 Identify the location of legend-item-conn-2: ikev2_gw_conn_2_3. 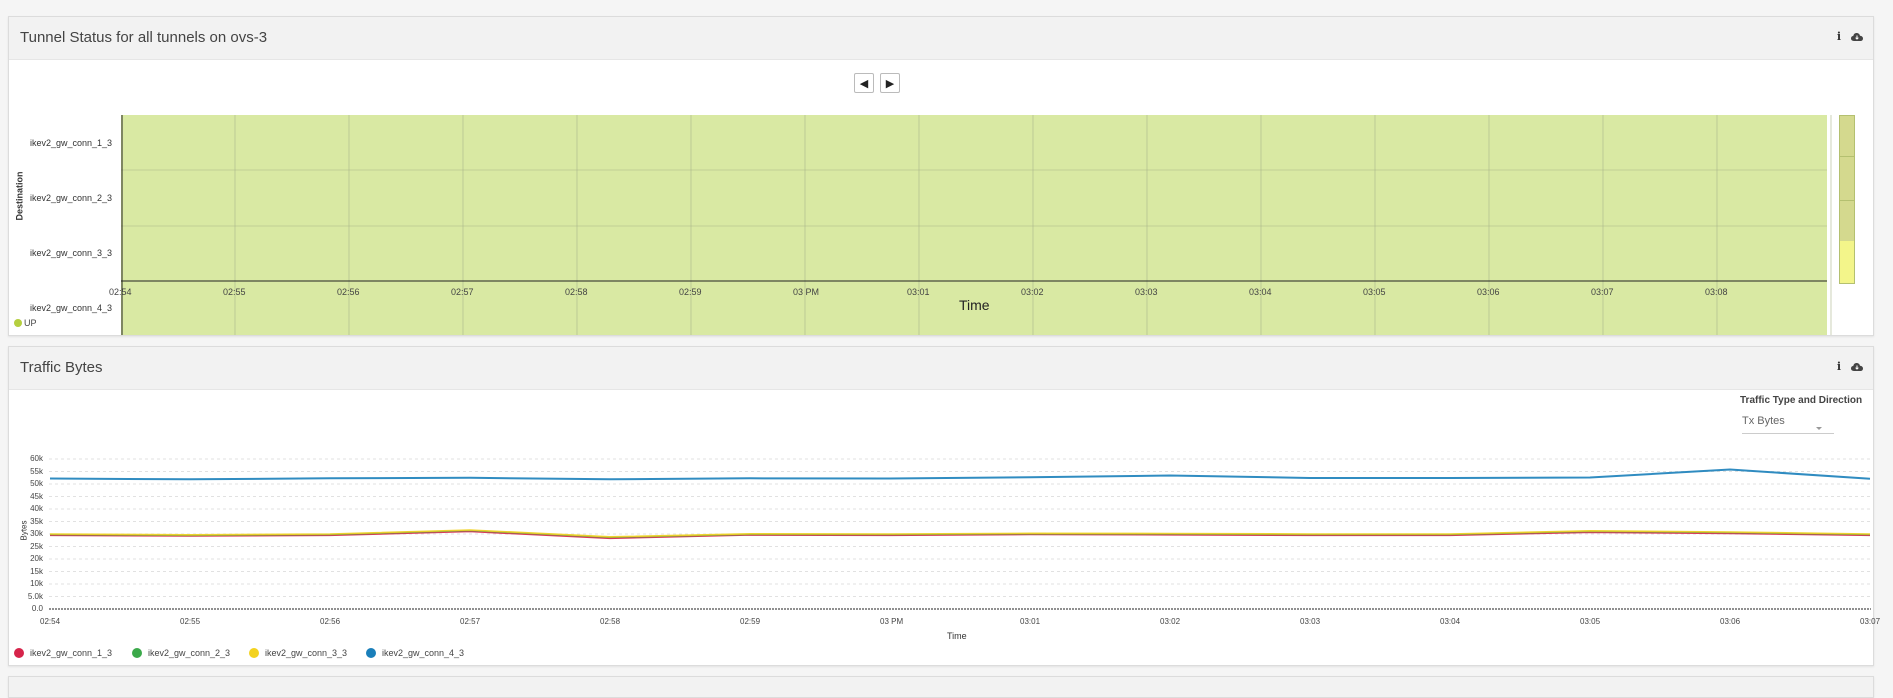
(181, 653).